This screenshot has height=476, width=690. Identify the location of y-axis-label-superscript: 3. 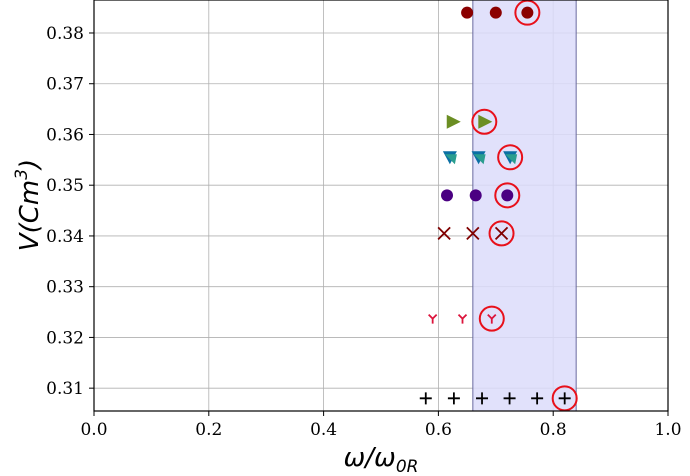
(22, 174).